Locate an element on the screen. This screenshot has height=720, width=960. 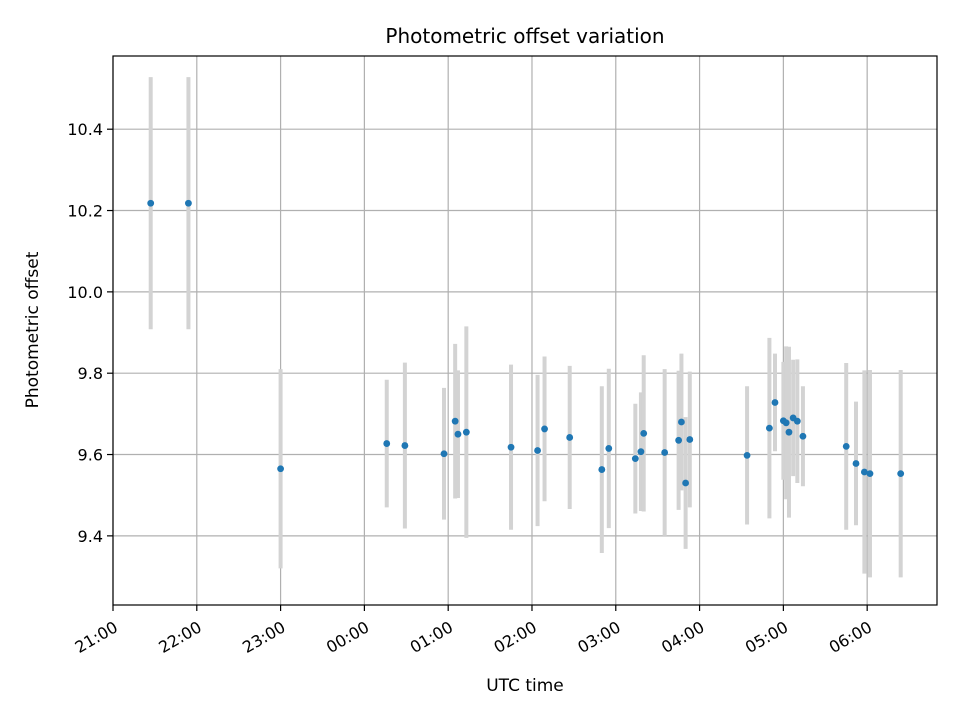
y-tick-label: 10.4 is located at coordinates (85, 129).